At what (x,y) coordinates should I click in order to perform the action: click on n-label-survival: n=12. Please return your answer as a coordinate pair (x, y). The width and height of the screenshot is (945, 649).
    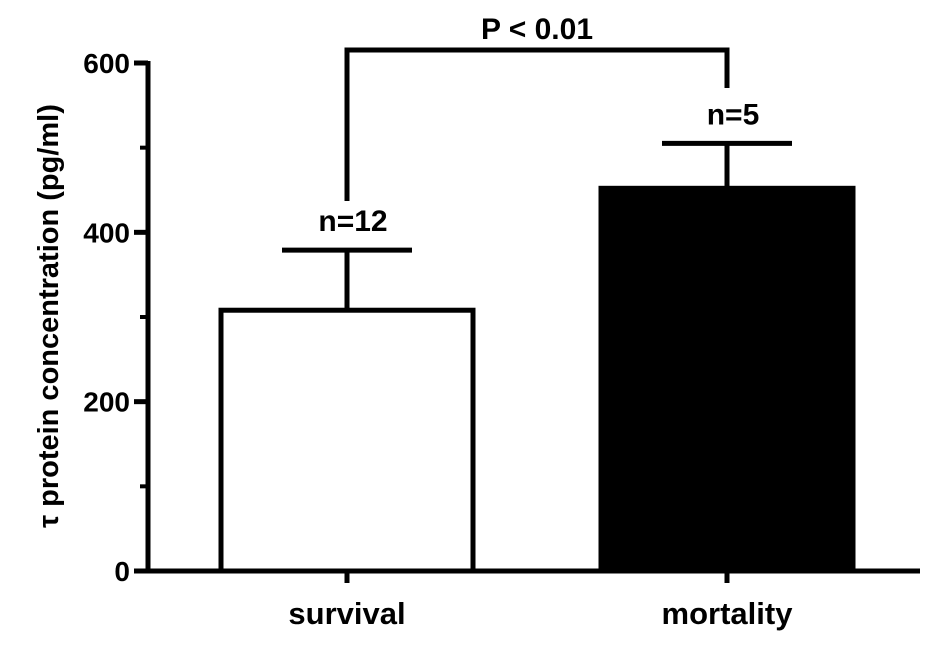
    Looking at the image, I should click on (352, 221).